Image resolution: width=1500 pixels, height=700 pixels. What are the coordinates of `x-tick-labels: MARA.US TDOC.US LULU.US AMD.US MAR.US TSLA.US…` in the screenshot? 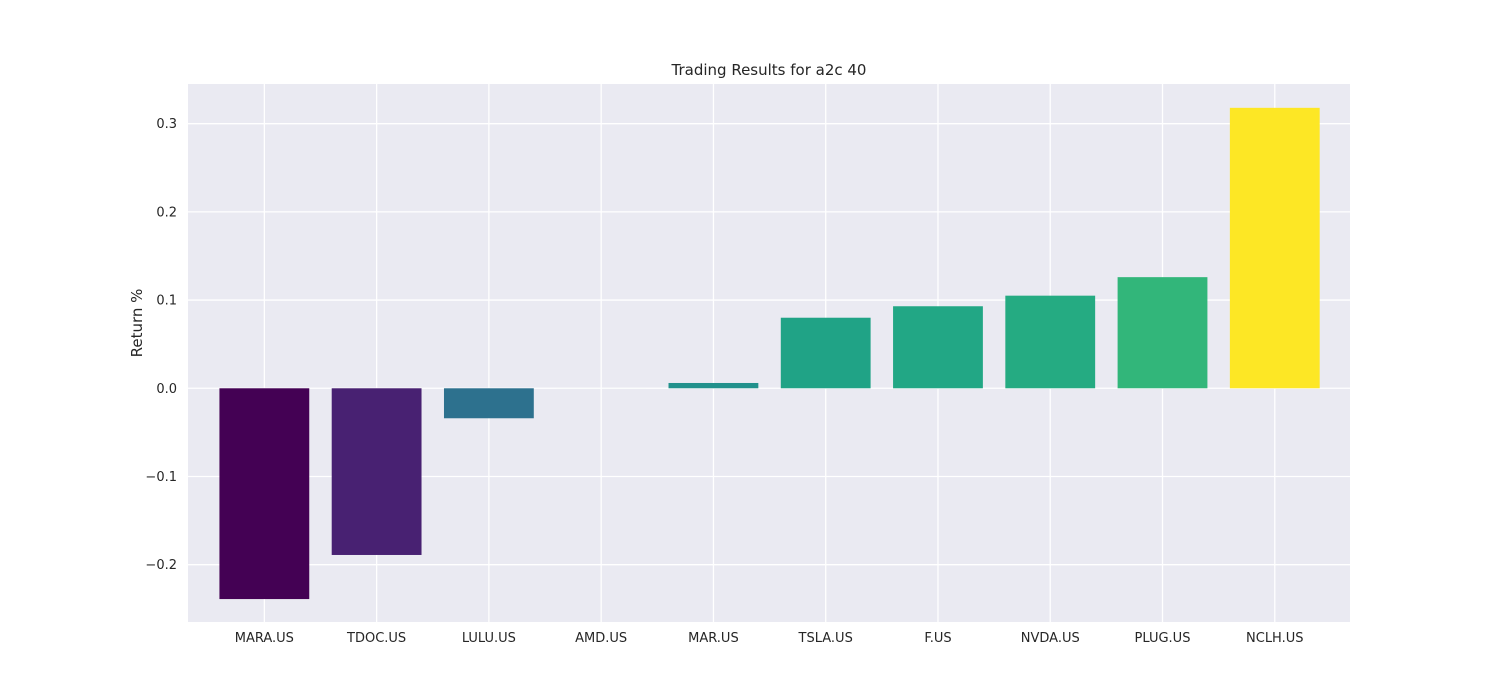 It's located at (769, 638).